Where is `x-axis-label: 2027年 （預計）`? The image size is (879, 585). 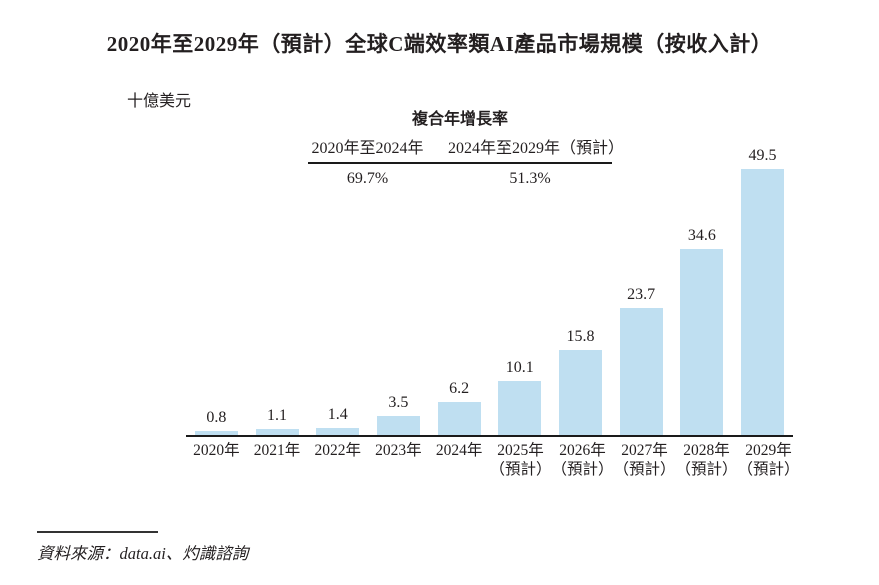
x-axis-label: 2027年 （預計） is located at coordinates (644, 460).